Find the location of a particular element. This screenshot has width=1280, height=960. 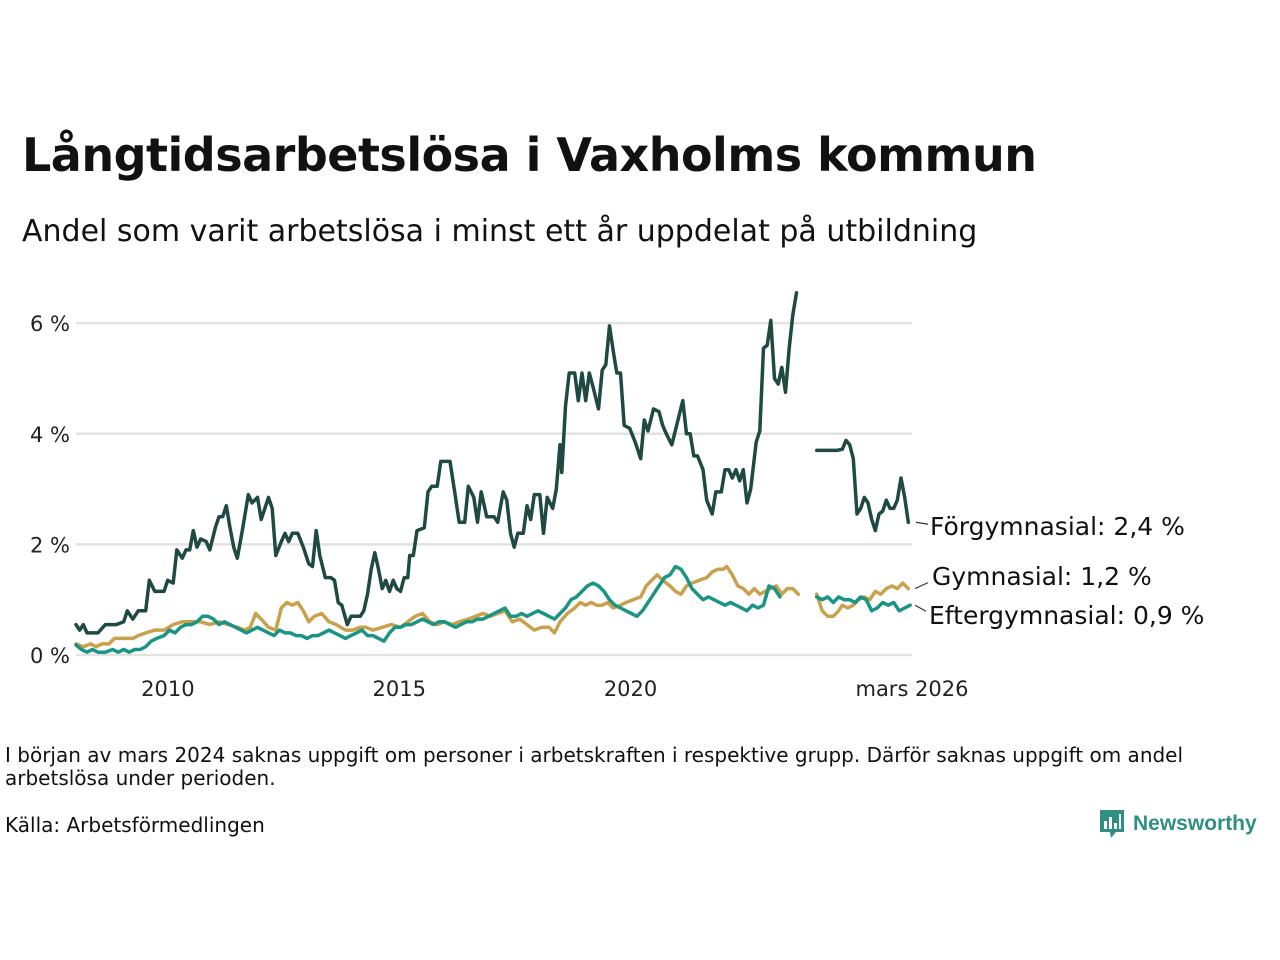

y-axis-ticks: 0 % 2 % 4 % 6 % is located at coordinates (50, 490).